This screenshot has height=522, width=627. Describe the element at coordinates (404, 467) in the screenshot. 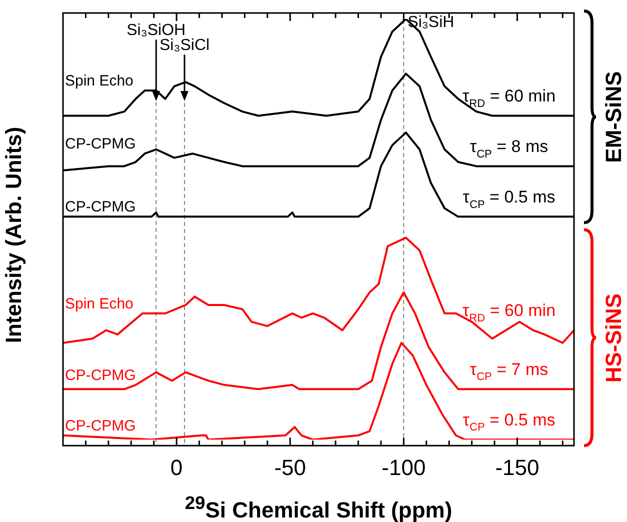

I see `x-tick-label: -100` at that location.